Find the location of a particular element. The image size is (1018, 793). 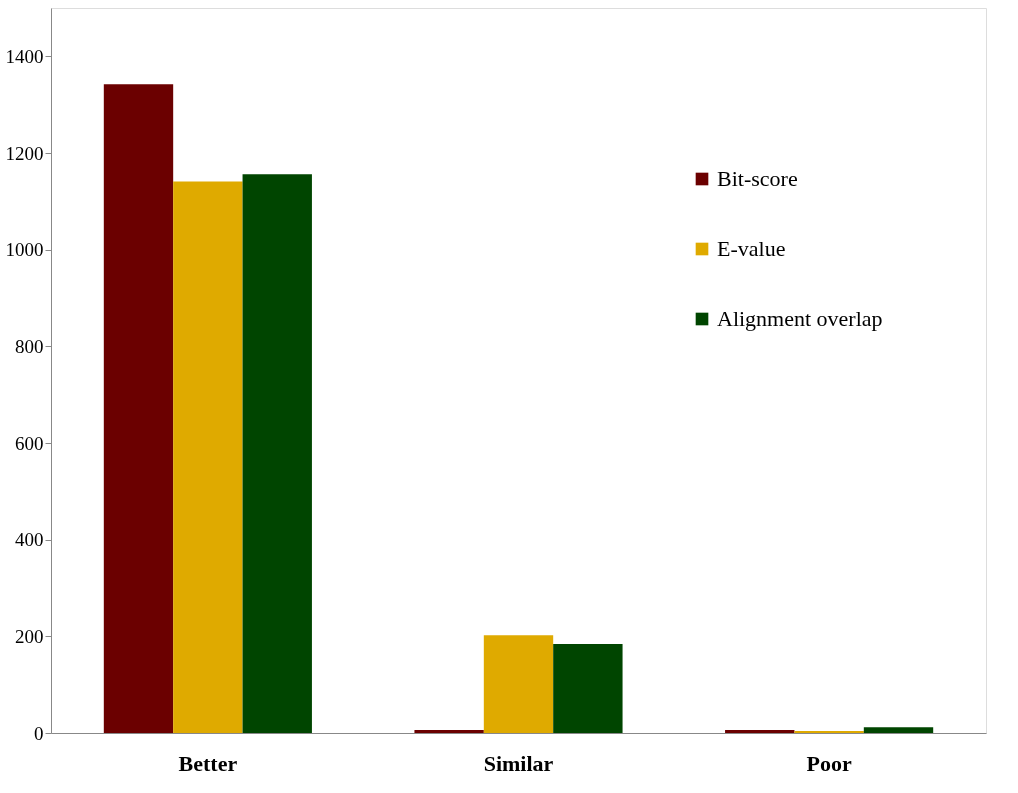

legend-label: Bit-score is located at coordinates (757, 178).